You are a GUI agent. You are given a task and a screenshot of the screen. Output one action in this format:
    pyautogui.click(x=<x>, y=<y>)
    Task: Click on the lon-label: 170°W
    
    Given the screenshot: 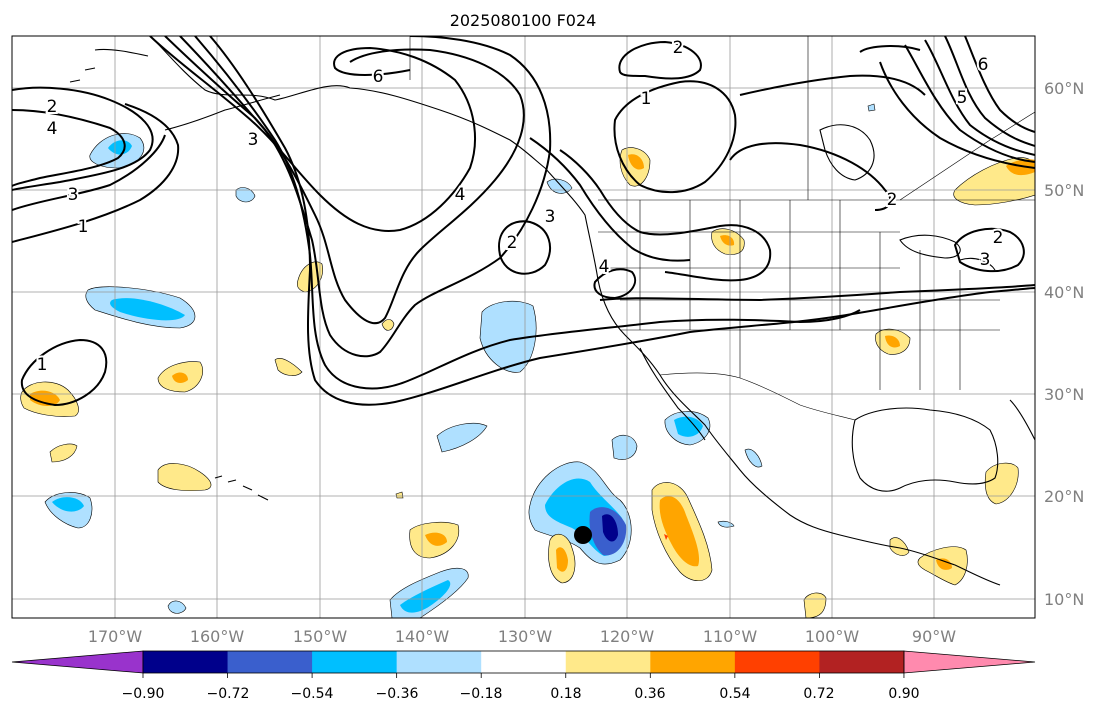 What is the action you would take?
    pyautogui.click(x=115, y=636)
    